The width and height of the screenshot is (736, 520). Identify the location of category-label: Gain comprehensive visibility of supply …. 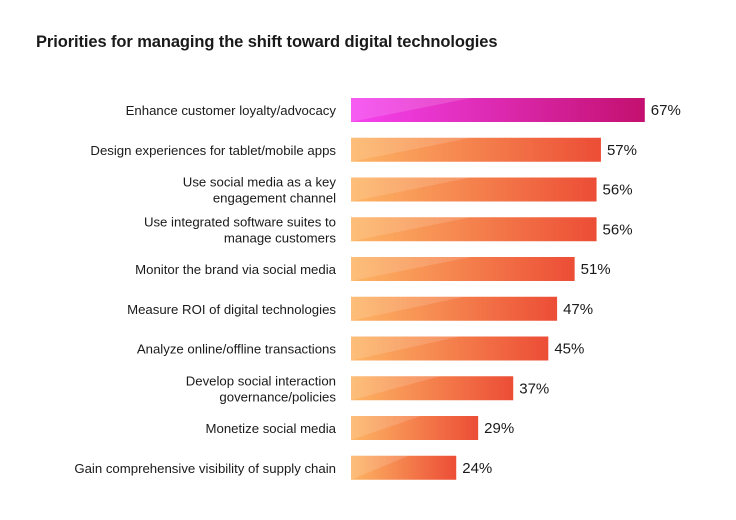
(205, 468).